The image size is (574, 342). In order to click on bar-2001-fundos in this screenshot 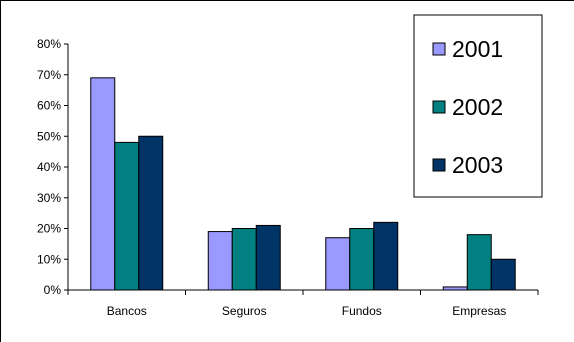, I will do `click(338, 264)`.